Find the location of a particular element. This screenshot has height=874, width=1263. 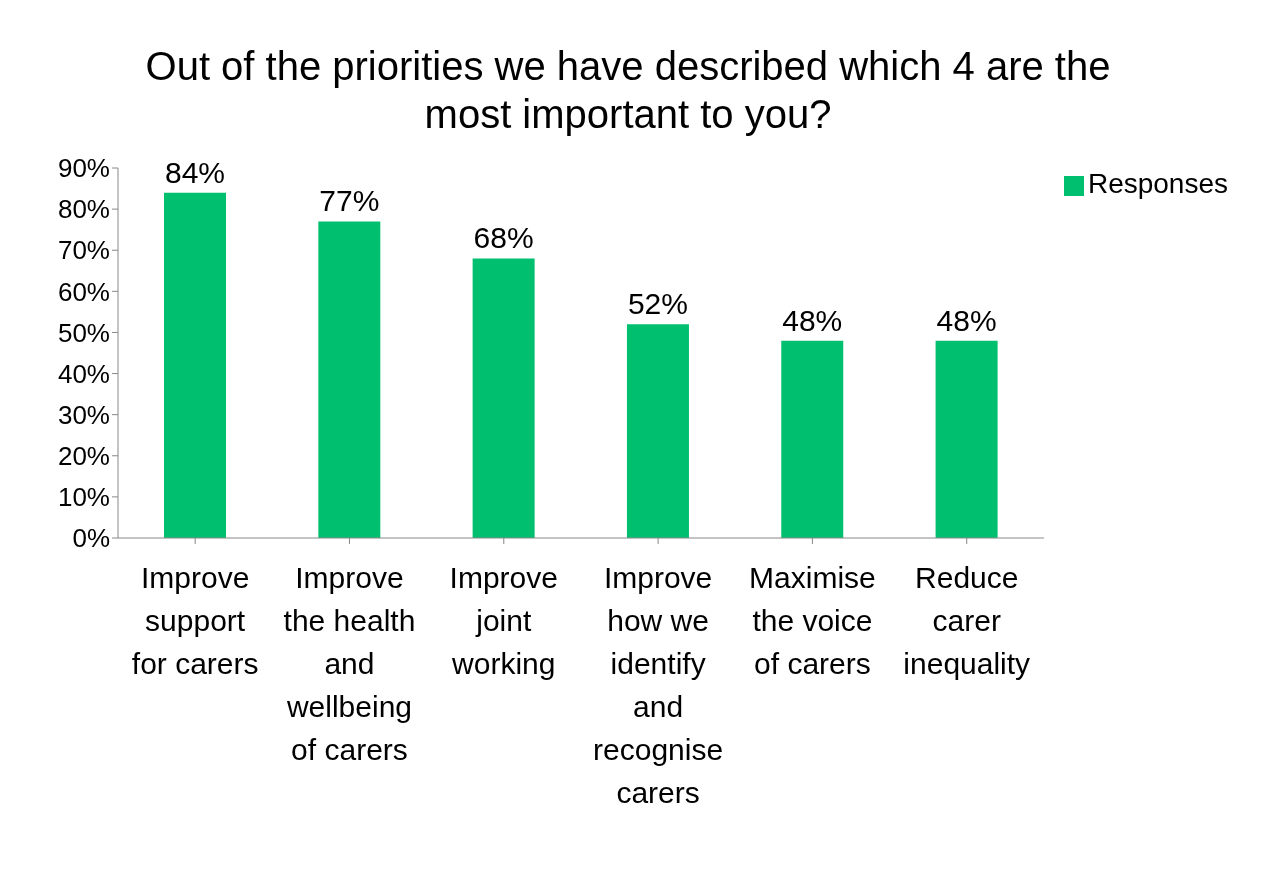

y-tick-label: 10% is located at coordinates (83, 497).